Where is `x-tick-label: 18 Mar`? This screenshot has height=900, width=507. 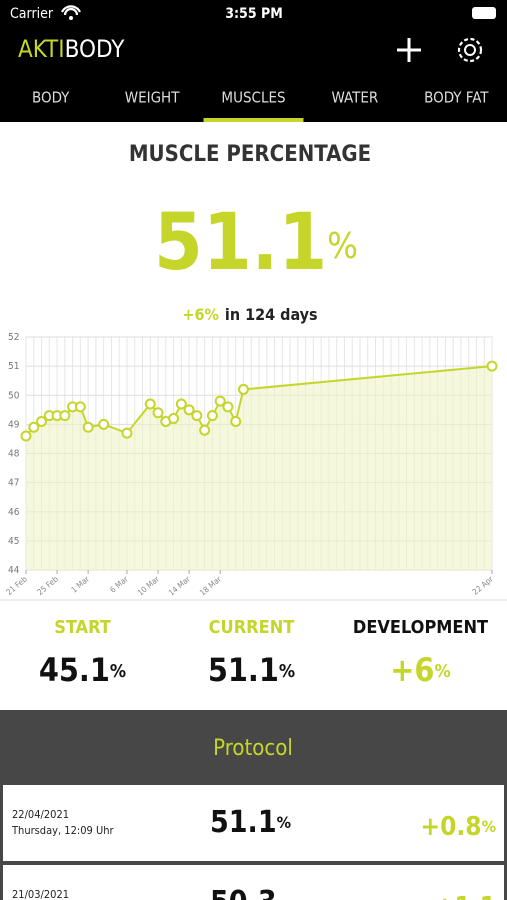
x-tick-label: 18 Mar is located at coordinates (210, 586).